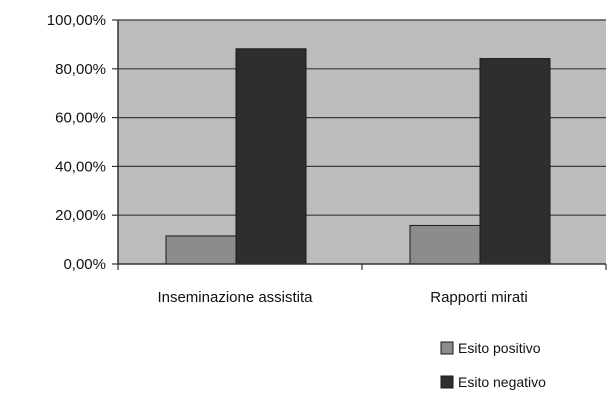  I want to click on legend-label: Esito positivo, so click(499, 348).